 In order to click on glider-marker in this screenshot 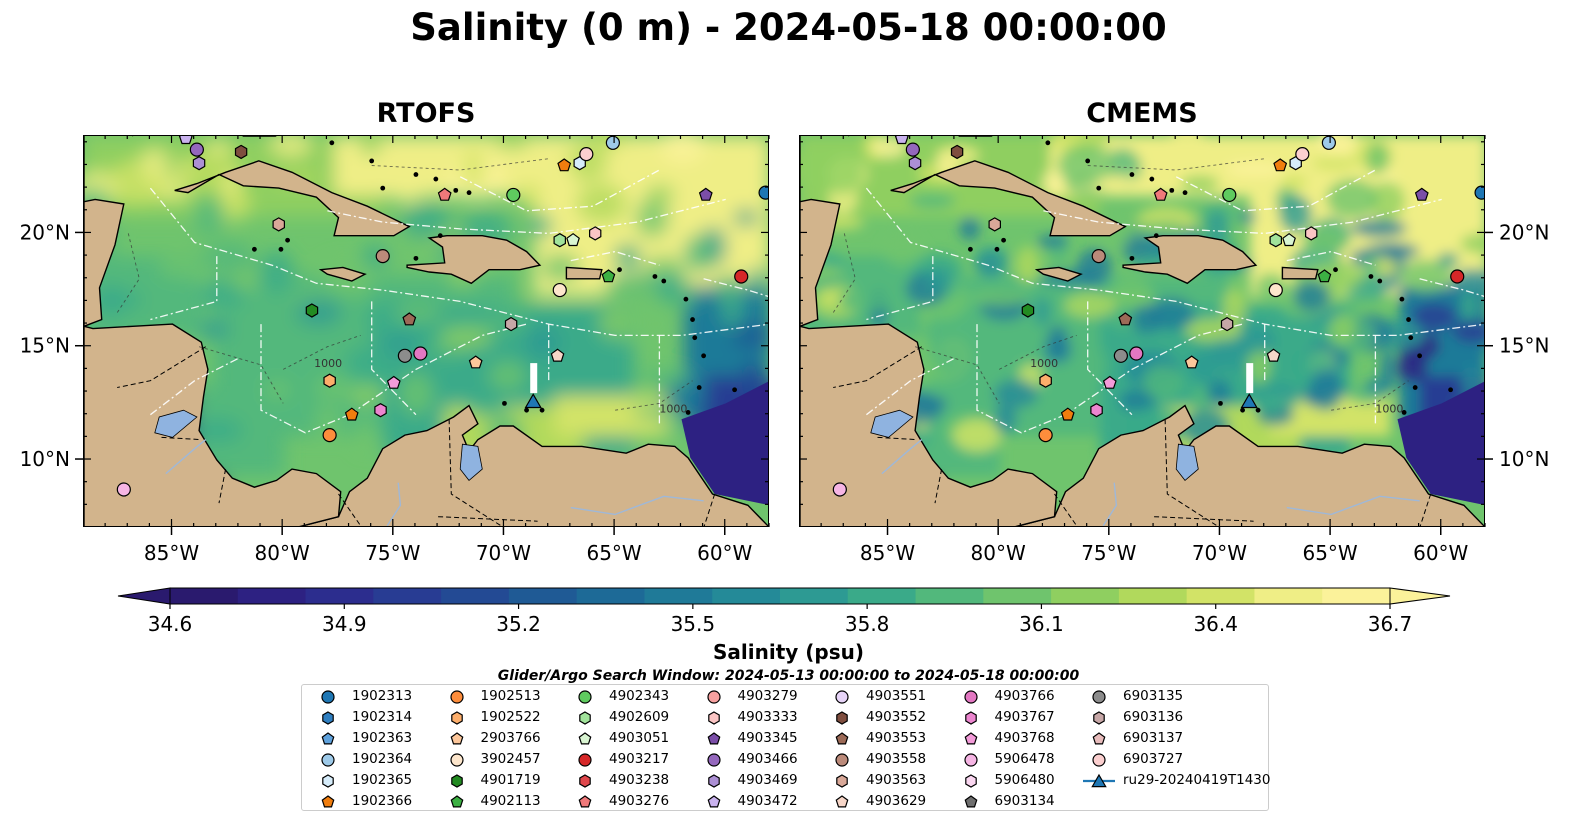, I will do `click(1249, 401)`.